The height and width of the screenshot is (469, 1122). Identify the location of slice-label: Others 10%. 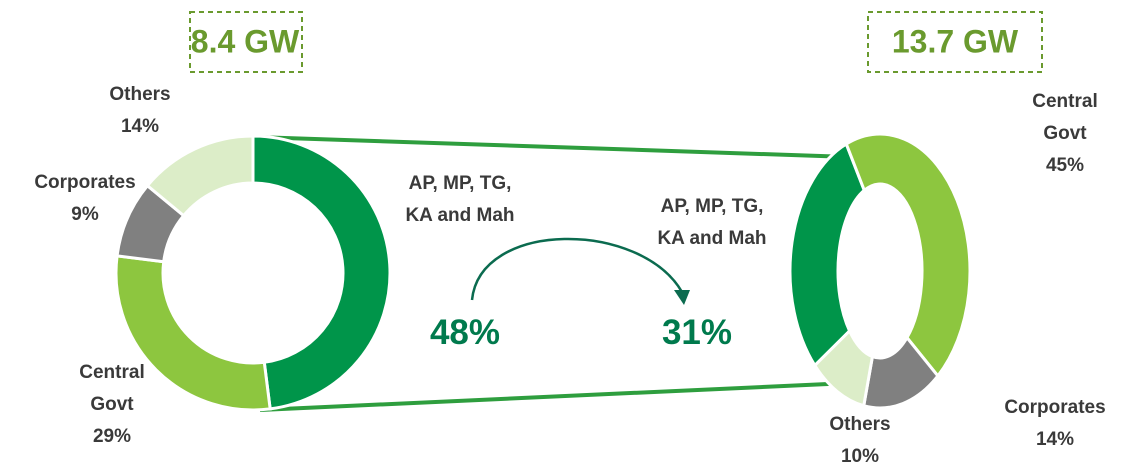
(860, 439).